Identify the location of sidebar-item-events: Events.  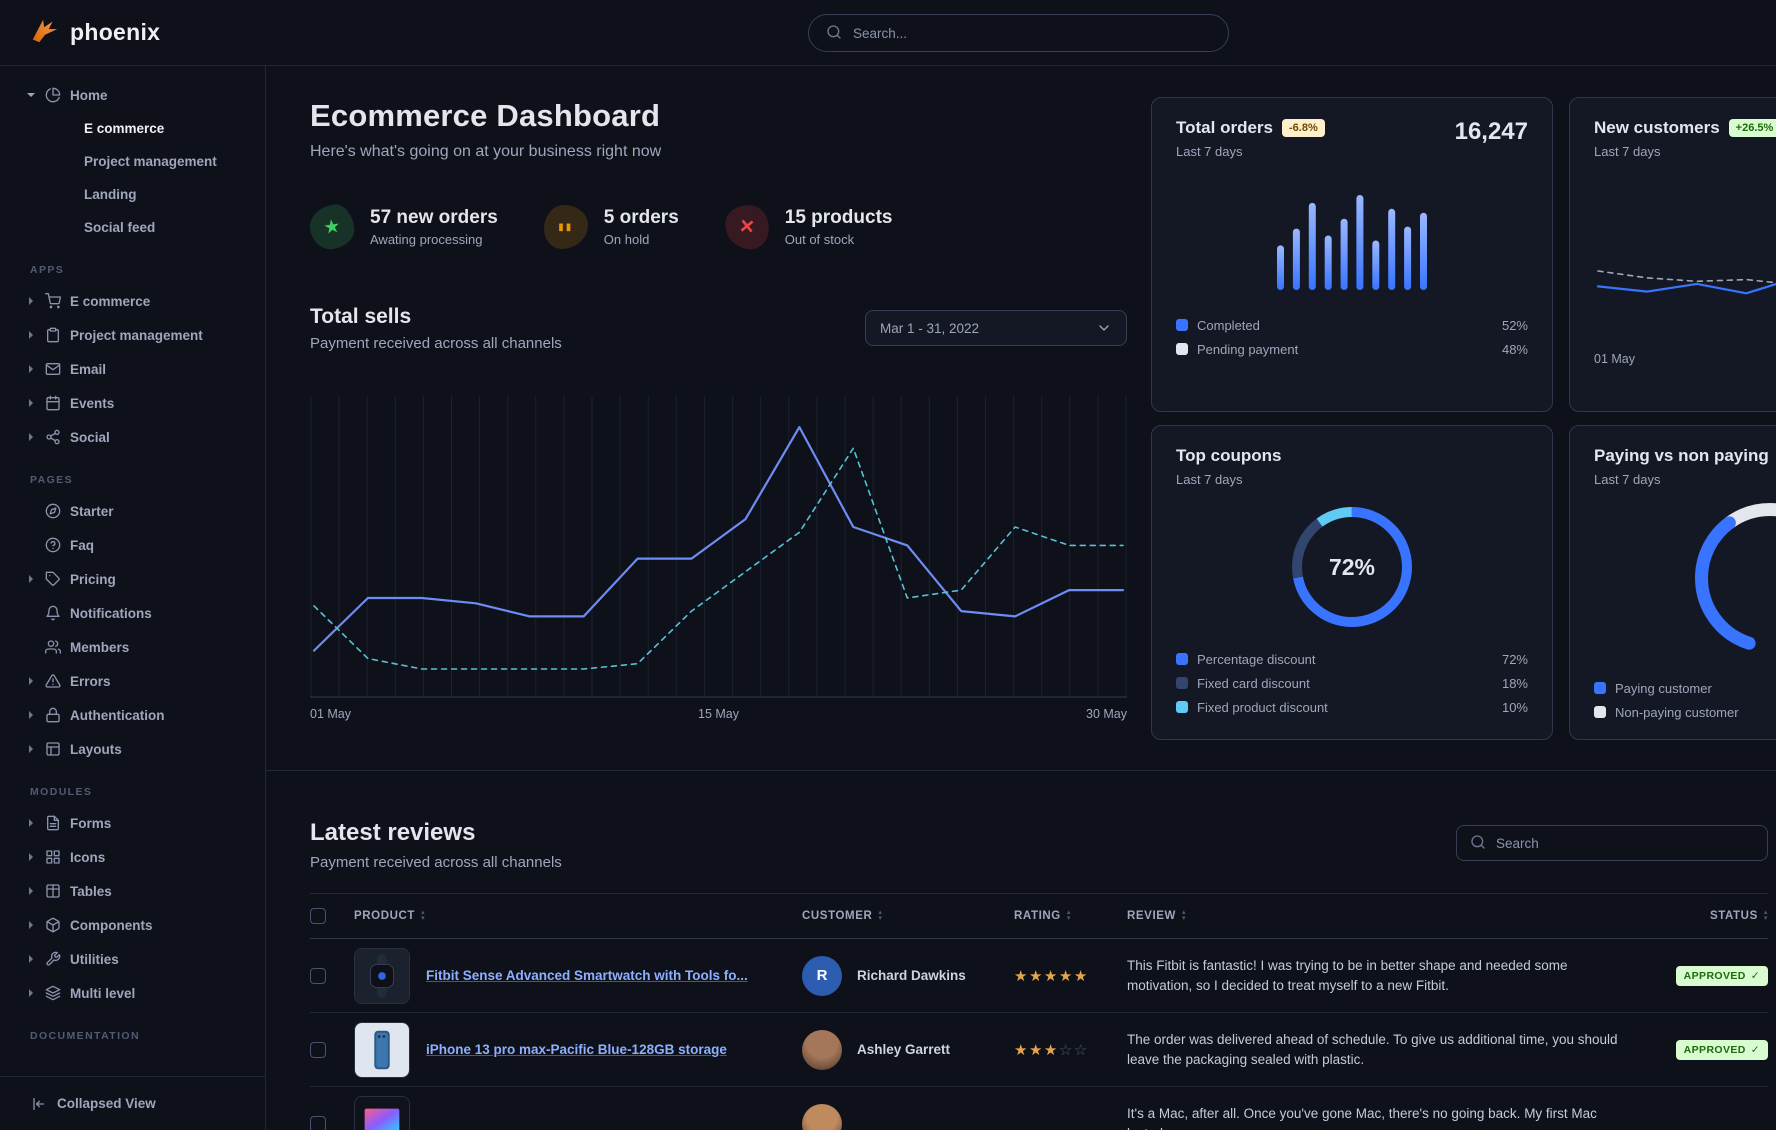
(132, 403).